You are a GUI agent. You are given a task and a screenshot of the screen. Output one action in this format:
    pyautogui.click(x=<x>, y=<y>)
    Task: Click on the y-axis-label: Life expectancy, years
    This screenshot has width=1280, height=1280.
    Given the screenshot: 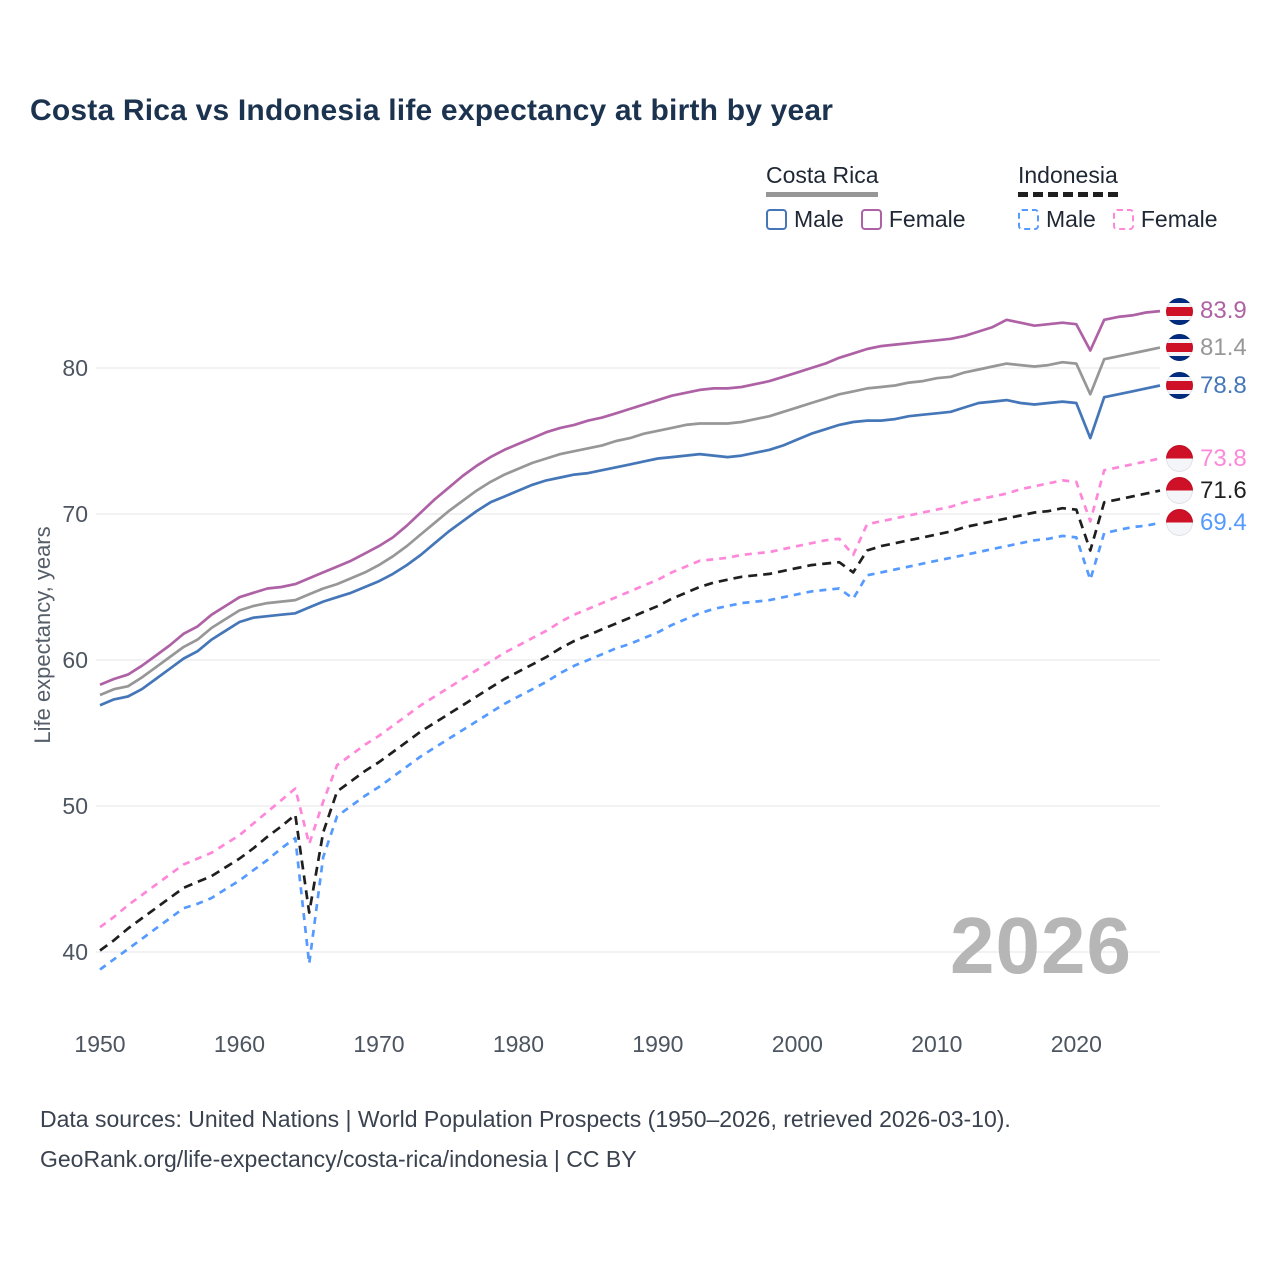 What is the action you would take?
    pyautogui.click(x=42, y=635)
    